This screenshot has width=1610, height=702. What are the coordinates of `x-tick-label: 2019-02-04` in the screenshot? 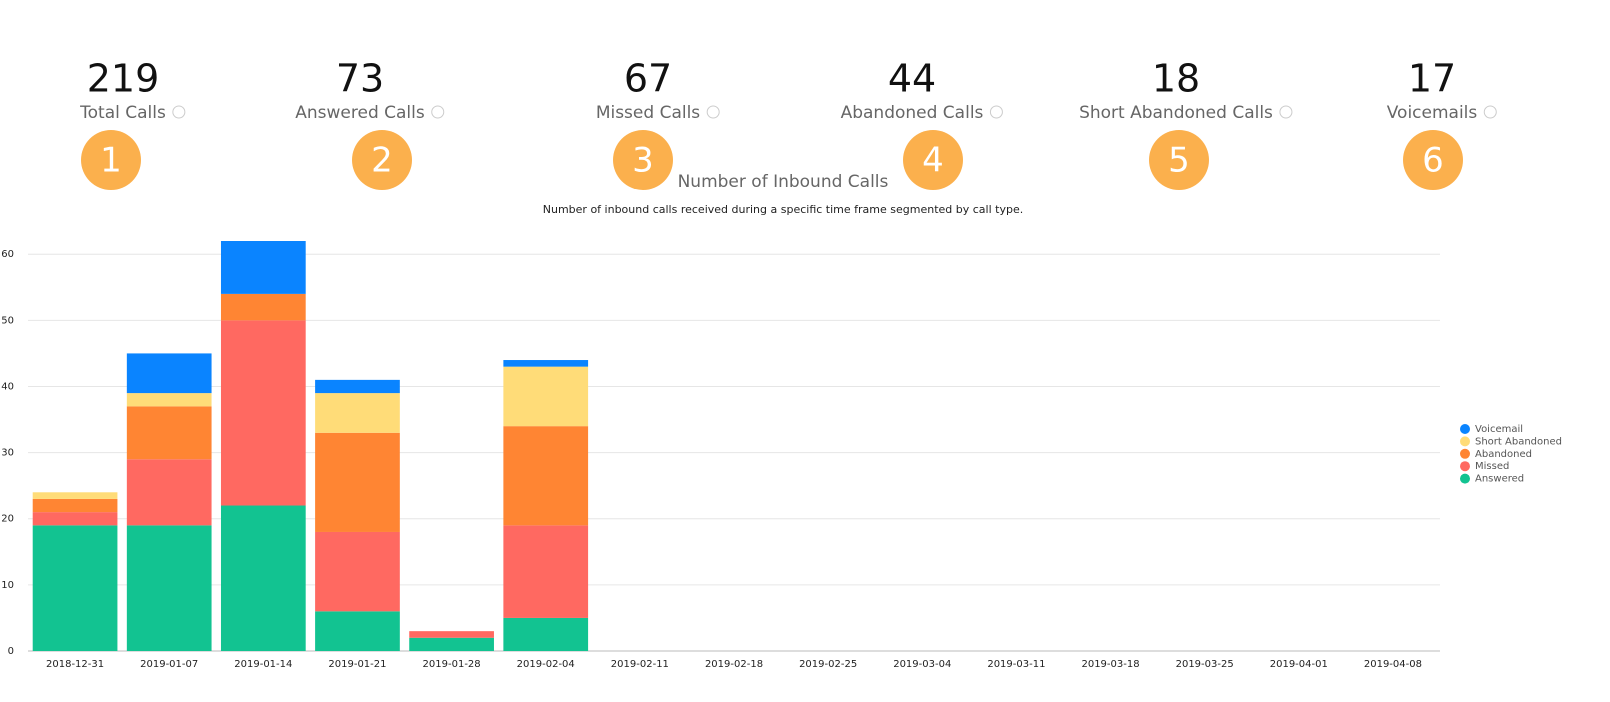 It's located at (546, 664).